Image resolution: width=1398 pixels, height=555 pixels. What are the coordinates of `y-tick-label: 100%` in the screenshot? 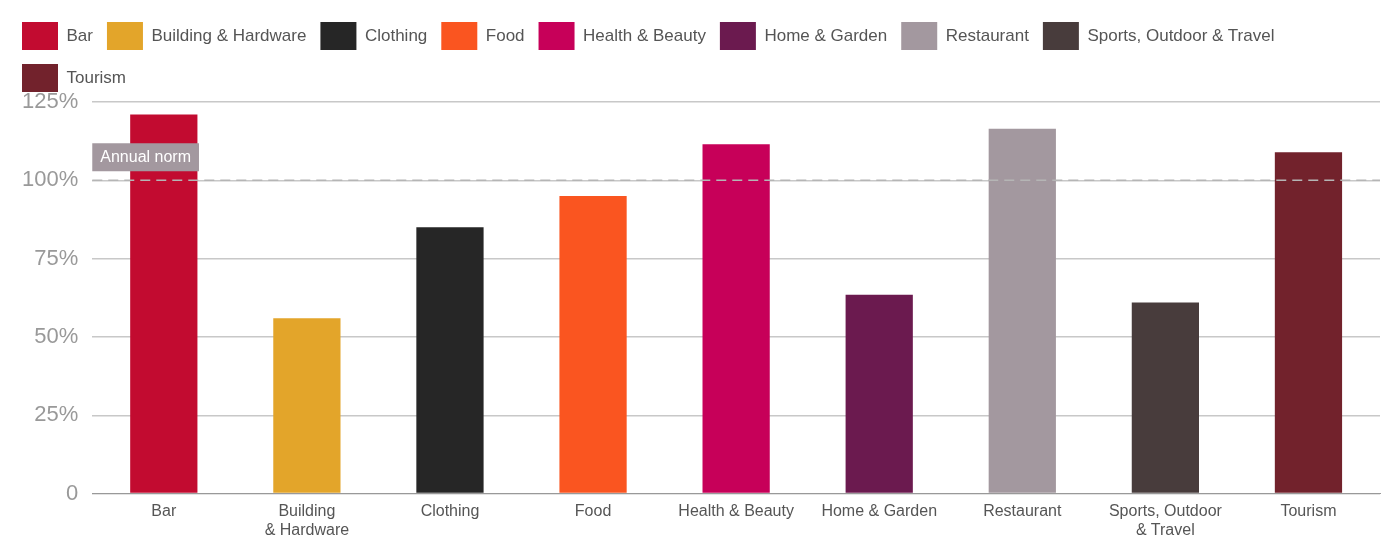 It's located at (50, 179).